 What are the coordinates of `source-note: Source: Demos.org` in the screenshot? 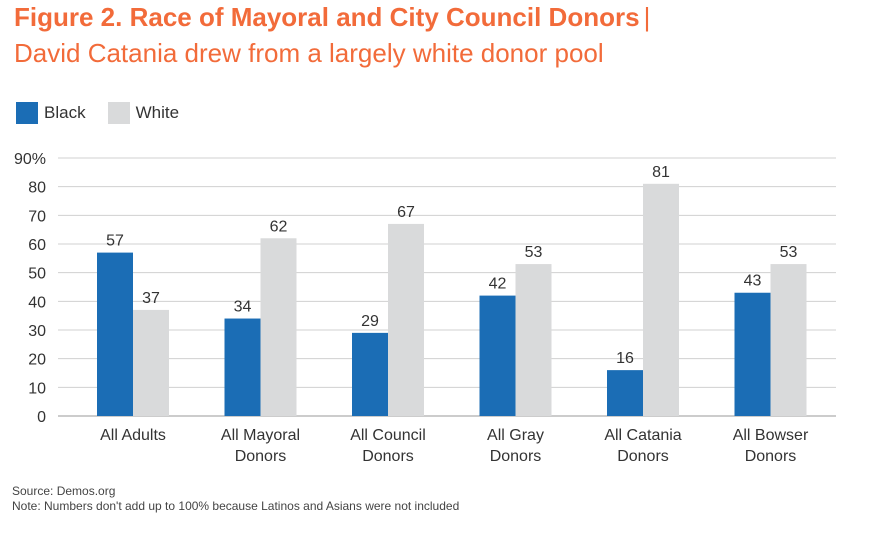 It's located at (64, 491).